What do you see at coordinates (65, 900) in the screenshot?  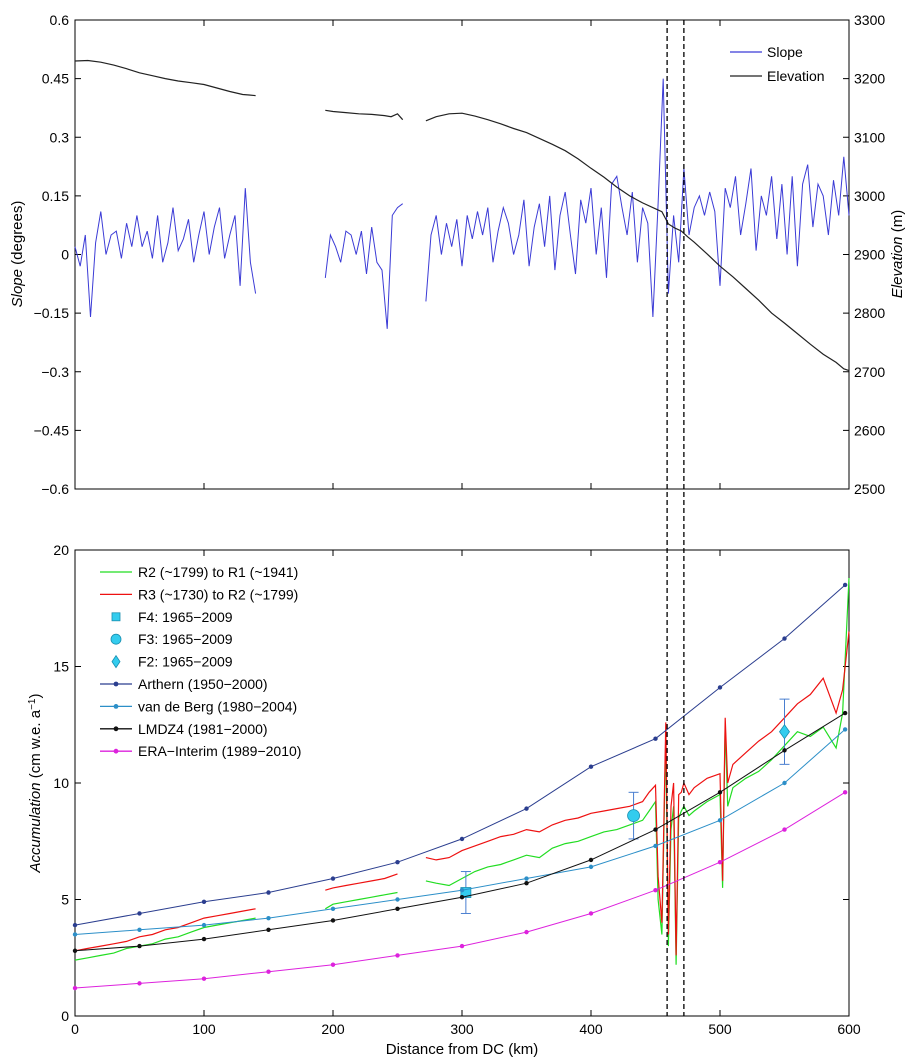 I see `accumulation-tick-label: 5` at bounding box center [65, 900].